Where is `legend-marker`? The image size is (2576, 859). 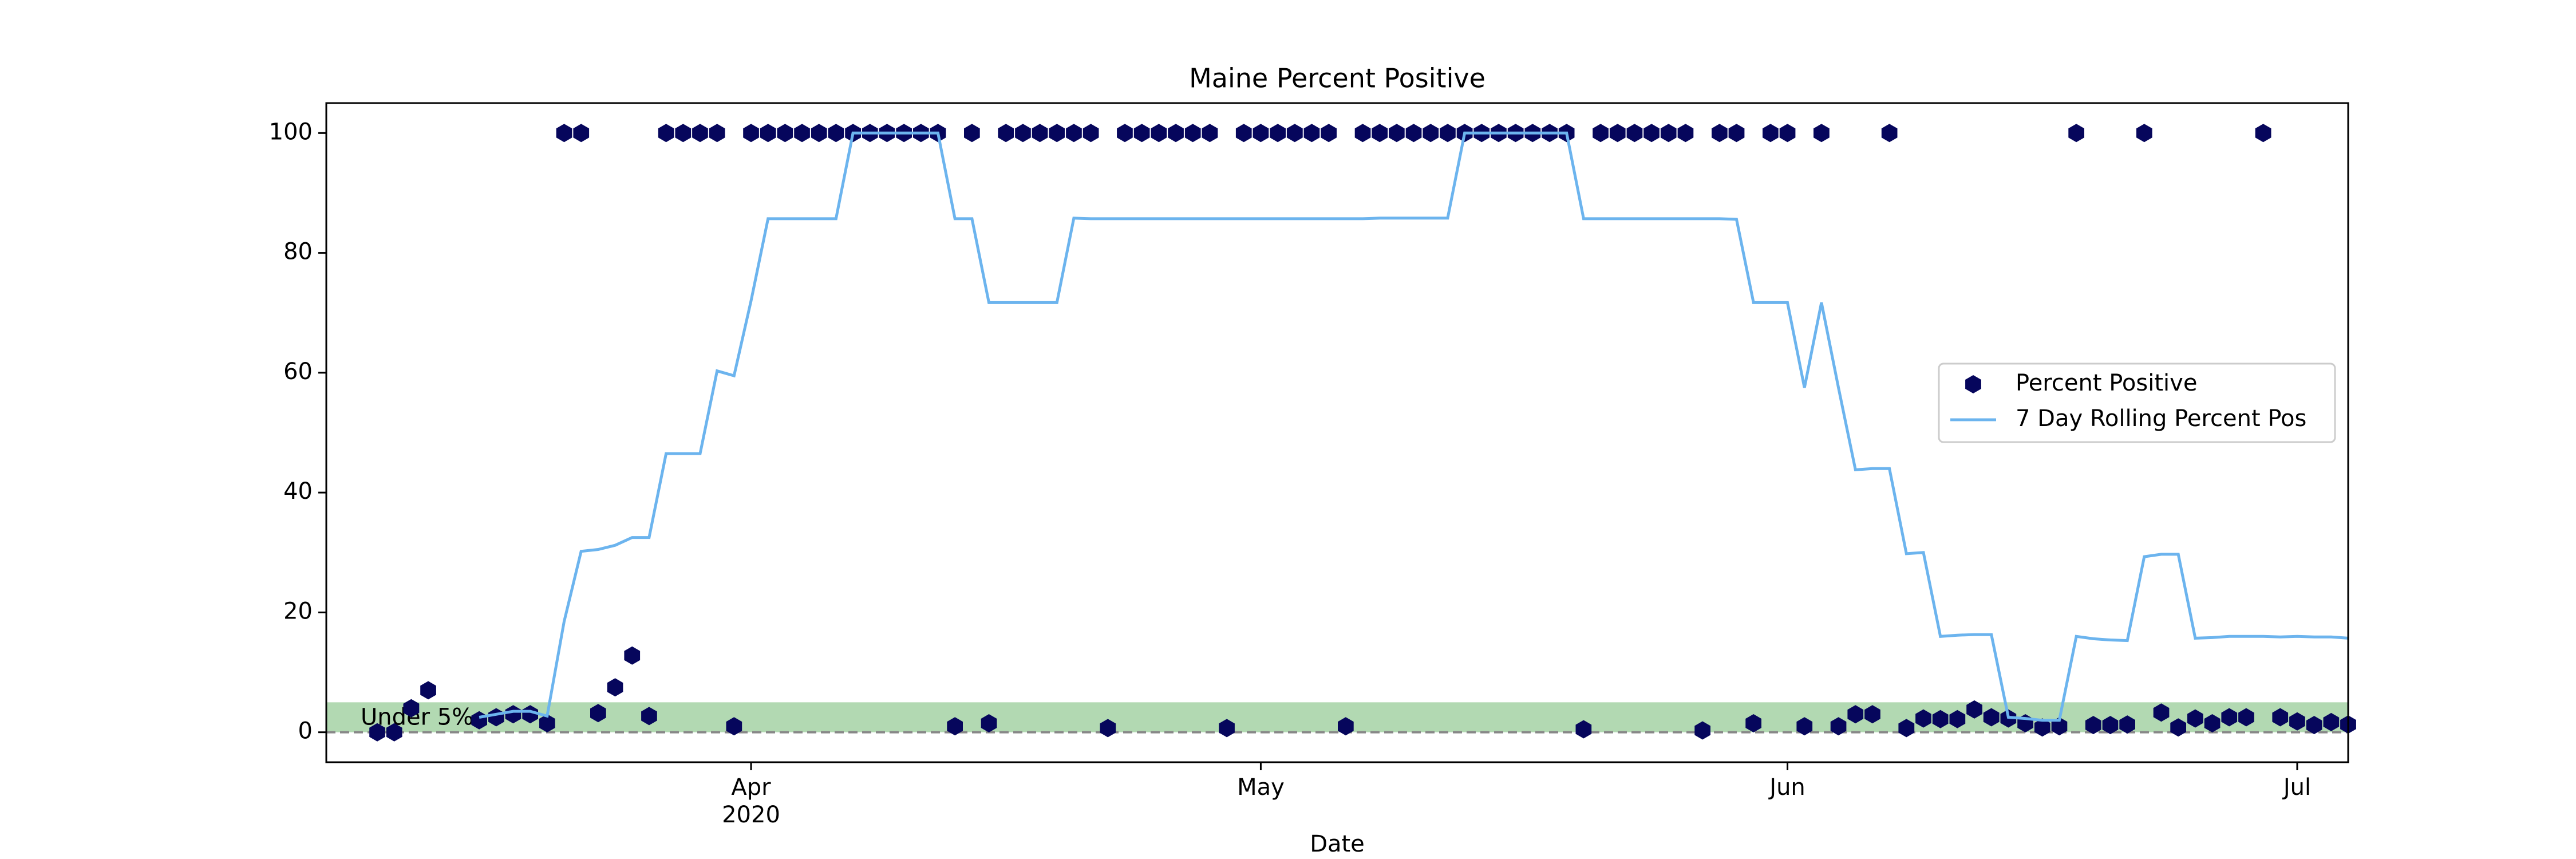
legend-marker is located at coordinates (1973, 384).